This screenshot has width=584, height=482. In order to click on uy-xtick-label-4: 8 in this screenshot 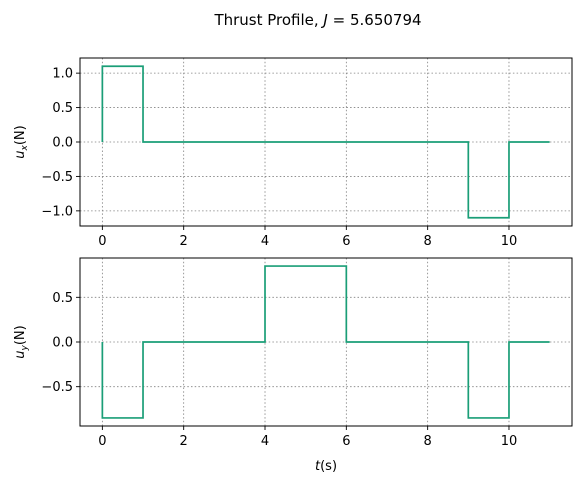, I will do `click(428, 441)`.